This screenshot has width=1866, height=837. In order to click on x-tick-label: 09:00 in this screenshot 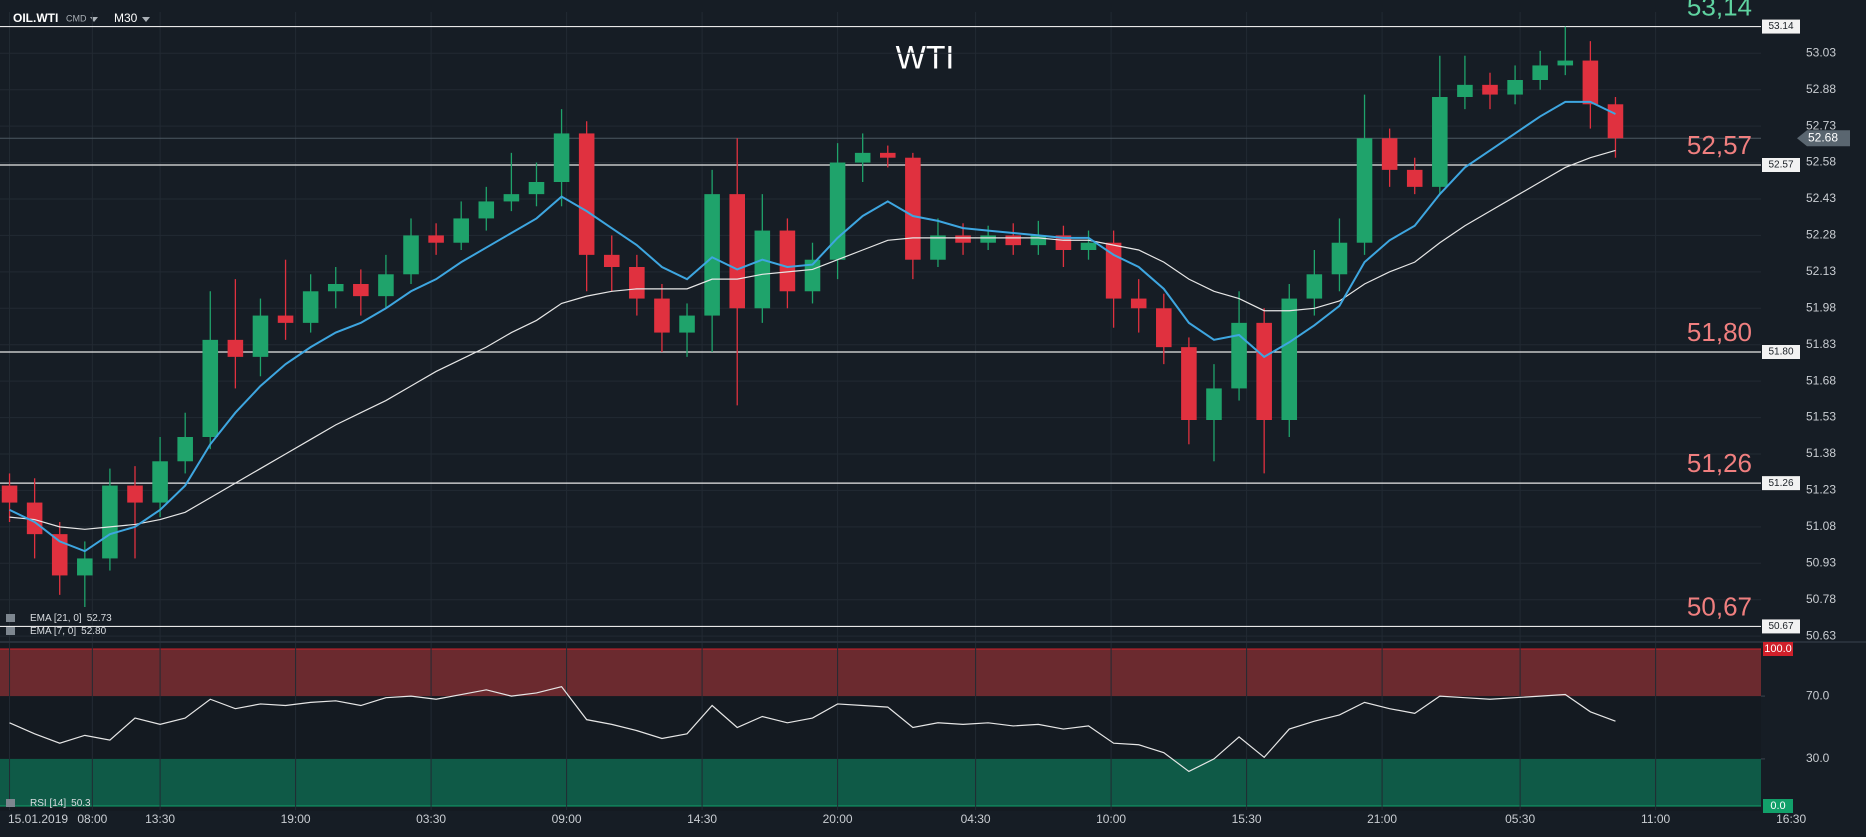, I will do `click(567, 819)`.